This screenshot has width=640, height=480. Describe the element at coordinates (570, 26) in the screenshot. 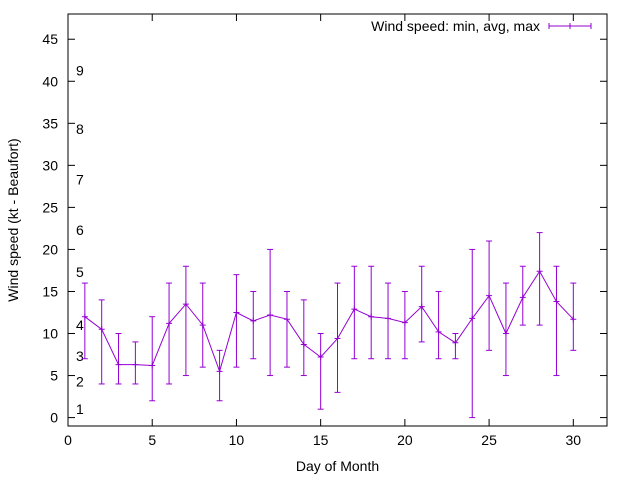

I see `legend-key` at that location.